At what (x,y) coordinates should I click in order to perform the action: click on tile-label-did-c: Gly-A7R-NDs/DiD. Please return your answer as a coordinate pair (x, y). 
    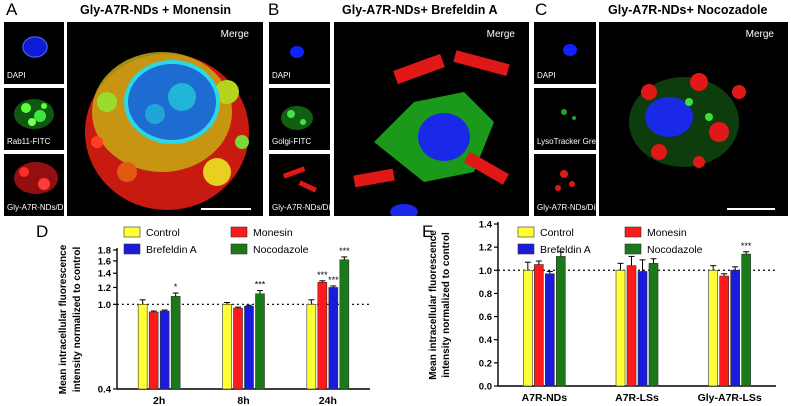
    Looking at the image, I should click on (566, 207).